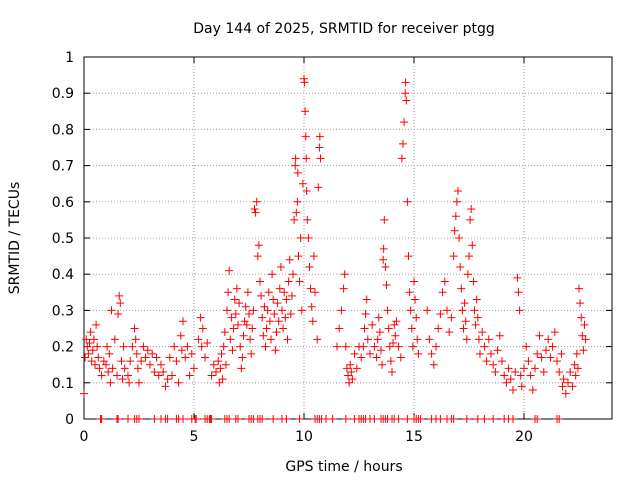 This screenshot has height=480, width=640. Describe the element at coordinates (414, 437) in the screenshot. I see `x-tick-label: 15` at that location.